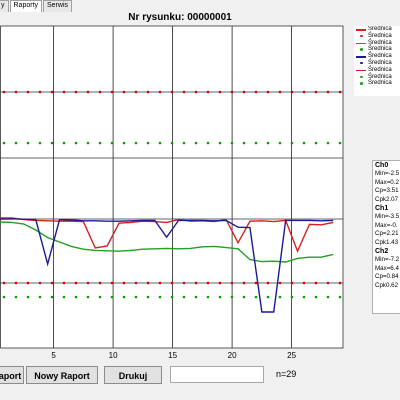 The image size is (400, 400). I want to click on tab-raporty: Raporty, so click(26, 6).